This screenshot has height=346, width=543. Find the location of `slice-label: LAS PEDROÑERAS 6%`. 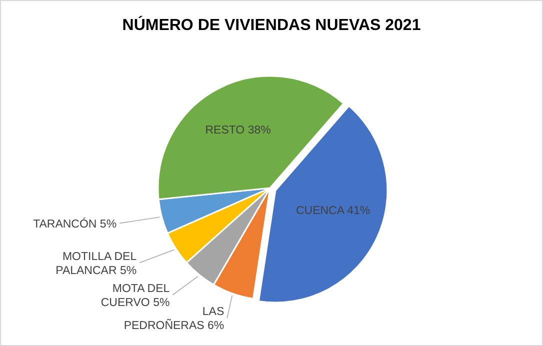

slice-label: LAS PEDROÑERAS 6% is located at coordinates (174, 319).